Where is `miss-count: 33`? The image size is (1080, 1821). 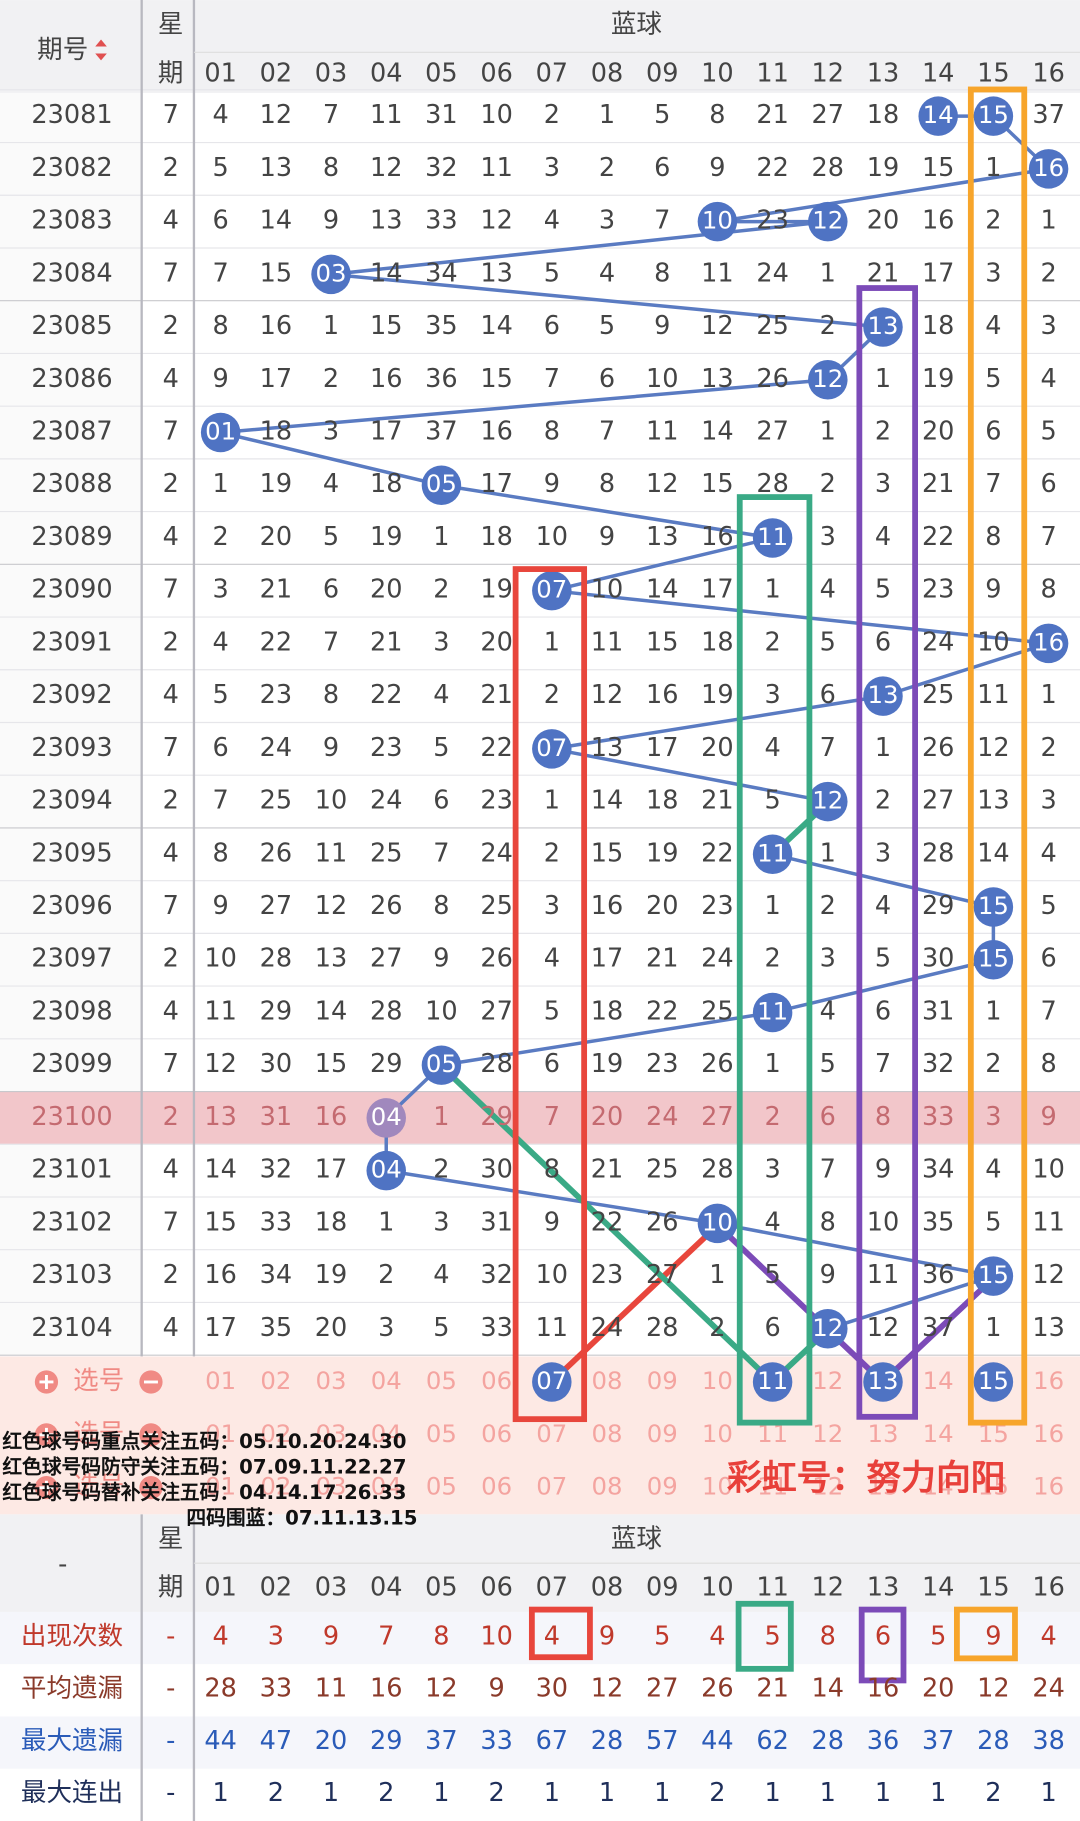
miss-count: 33 is located at coordinates (496, 1328).